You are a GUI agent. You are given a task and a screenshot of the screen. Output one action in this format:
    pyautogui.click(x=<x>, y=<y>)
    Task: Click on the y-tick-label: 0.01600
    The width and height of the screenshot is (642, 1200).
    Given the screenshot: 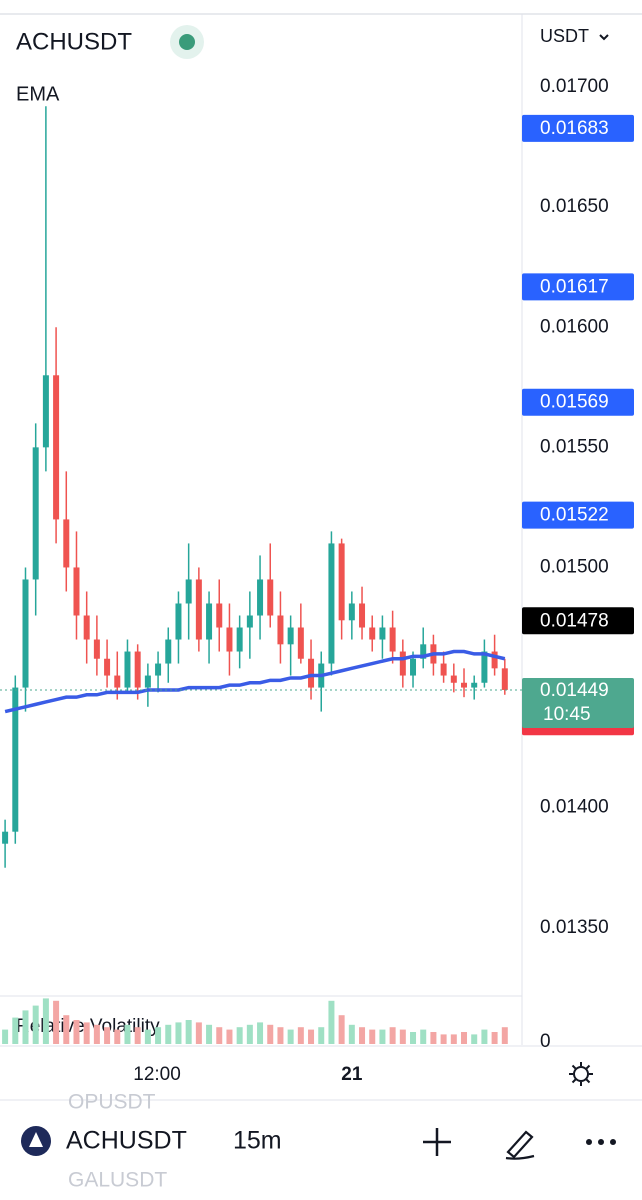 What is the action you would take?
    pyautogui.click(x=574, y=326)
    